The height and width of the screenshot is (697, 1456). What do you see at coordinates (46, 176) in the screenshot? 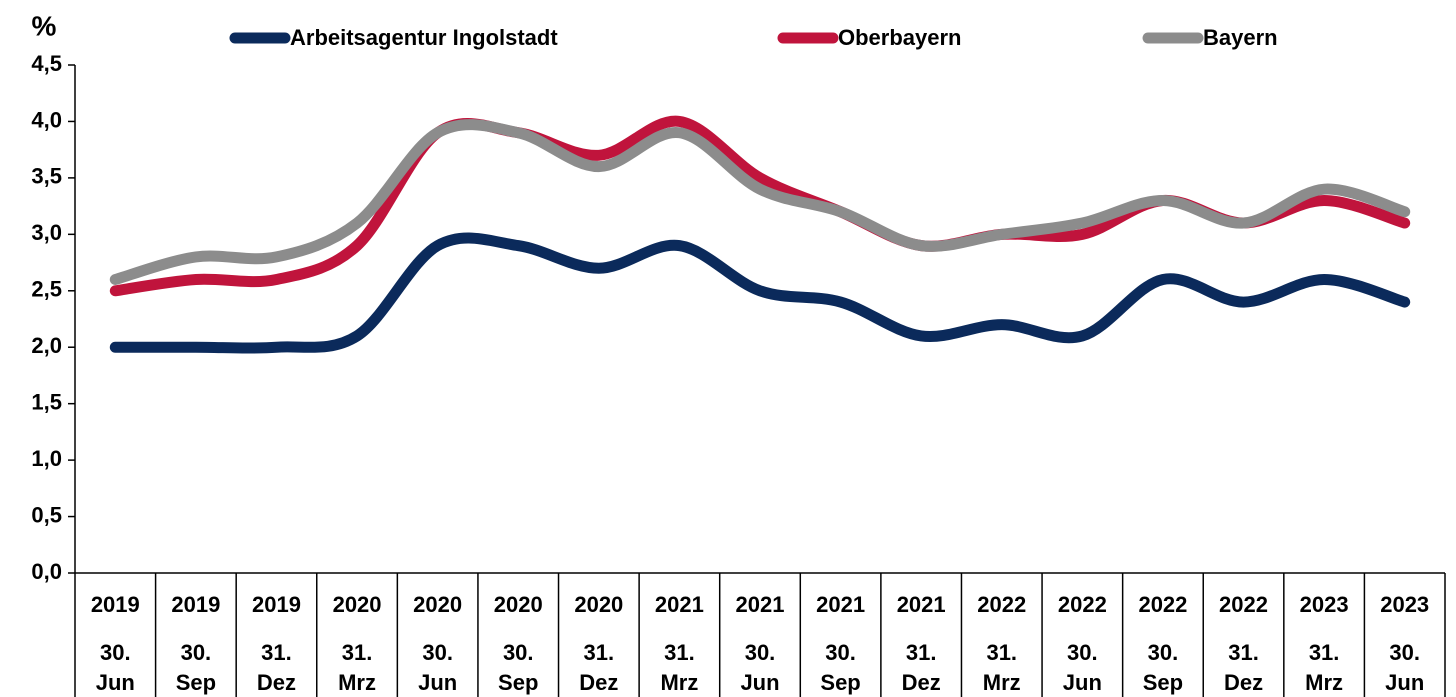
I see `y-tick-label: 3,5` at bounding box center [46, 176].